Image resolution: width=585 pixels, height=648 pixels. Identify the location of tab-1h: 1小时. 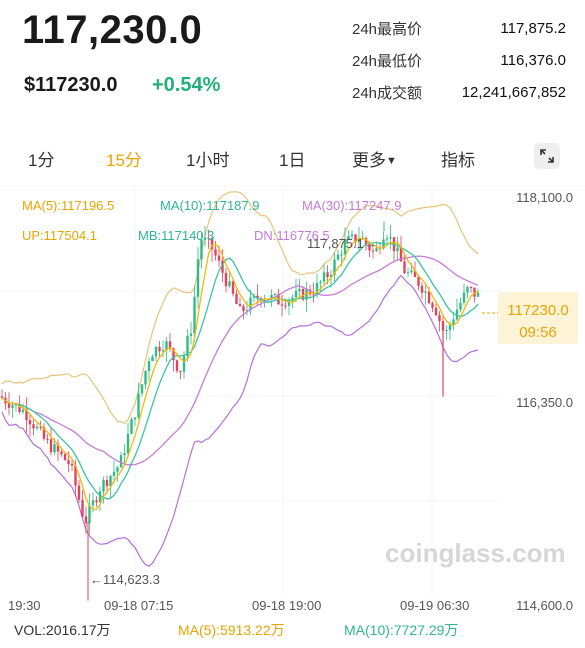
(208, 160).